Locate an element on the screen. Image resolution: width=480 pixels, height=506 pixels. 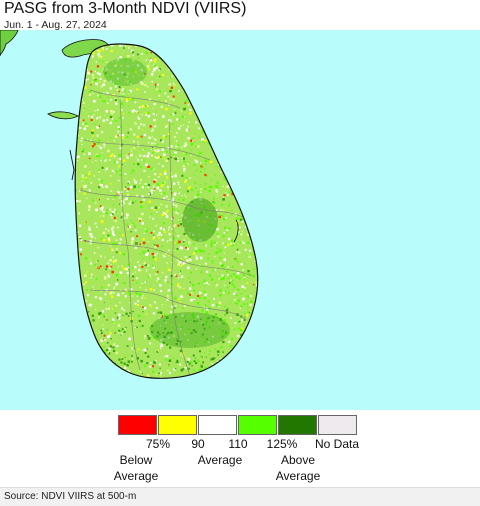
legend-swatch-no-data is located at coordinates (337, 425).